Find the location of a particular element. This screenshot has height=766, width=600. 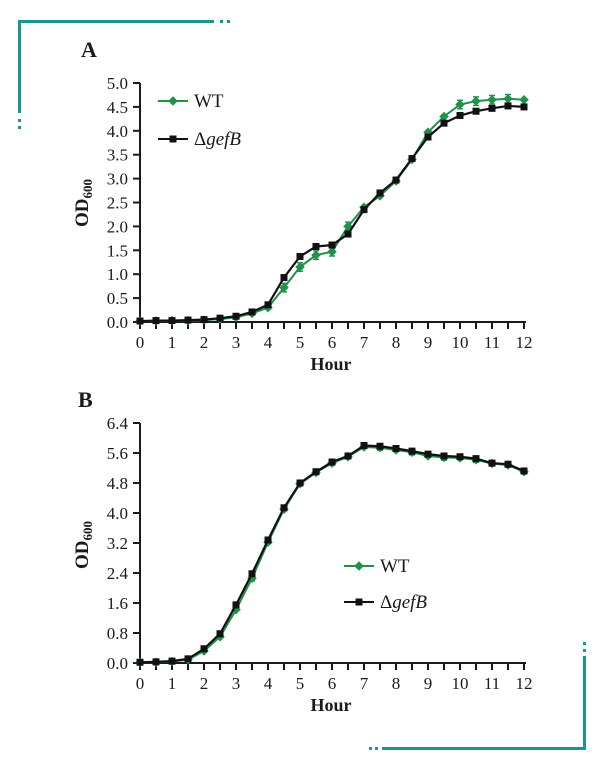

y-tick-label: 5.0 is located at coordinates (117, 83).